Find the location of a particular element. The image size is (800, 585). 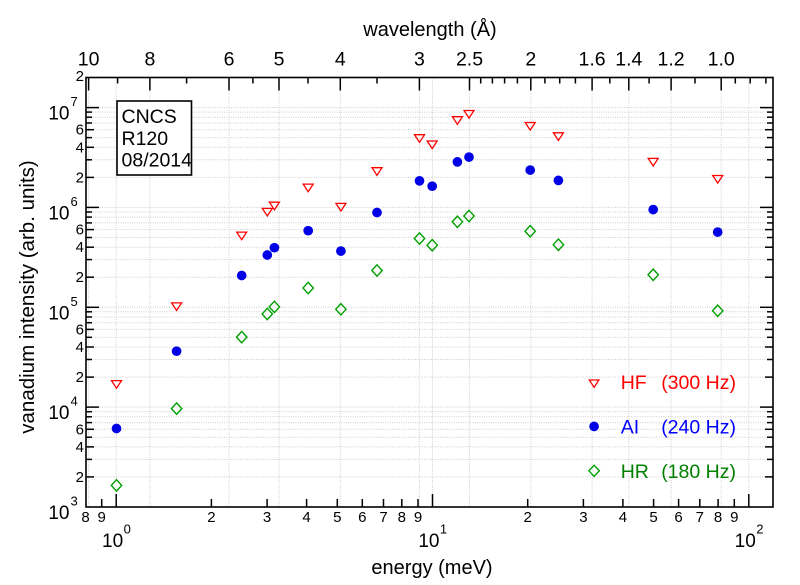

svg-text: (240 Hz) is located at coordinates (698, 428).